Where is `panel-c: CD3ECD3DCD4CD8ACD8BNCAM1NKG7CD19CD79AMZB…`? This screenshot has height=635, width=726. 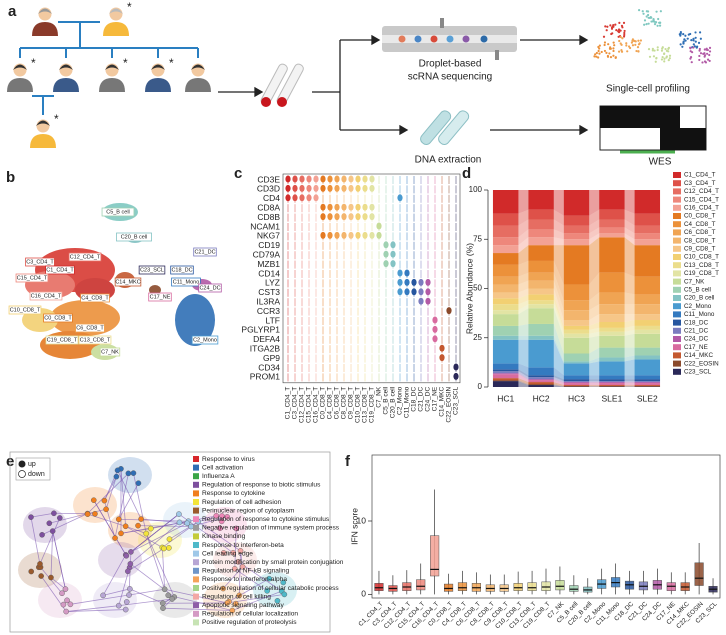 panel-c: CD3ECD3DCD4CD8ACD8BNCAM1NKG7CD19CD79AMZB… is located at coordinates (351, 298).